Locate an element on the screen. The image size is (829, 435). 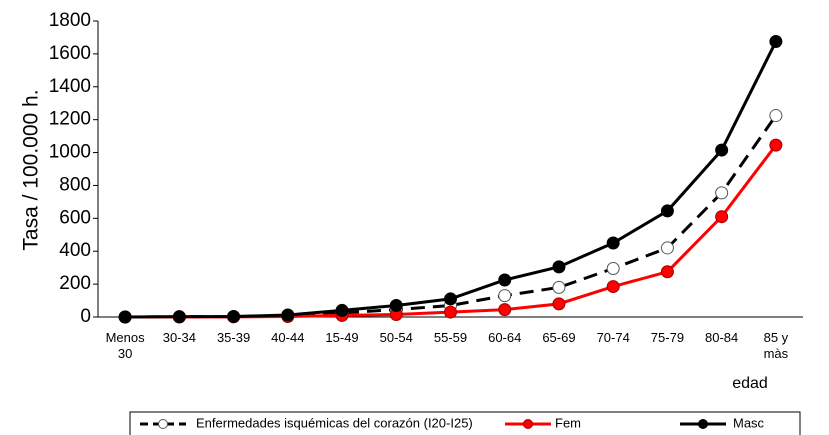
y-tick-label: 600 is located at coordinates (75, 217).